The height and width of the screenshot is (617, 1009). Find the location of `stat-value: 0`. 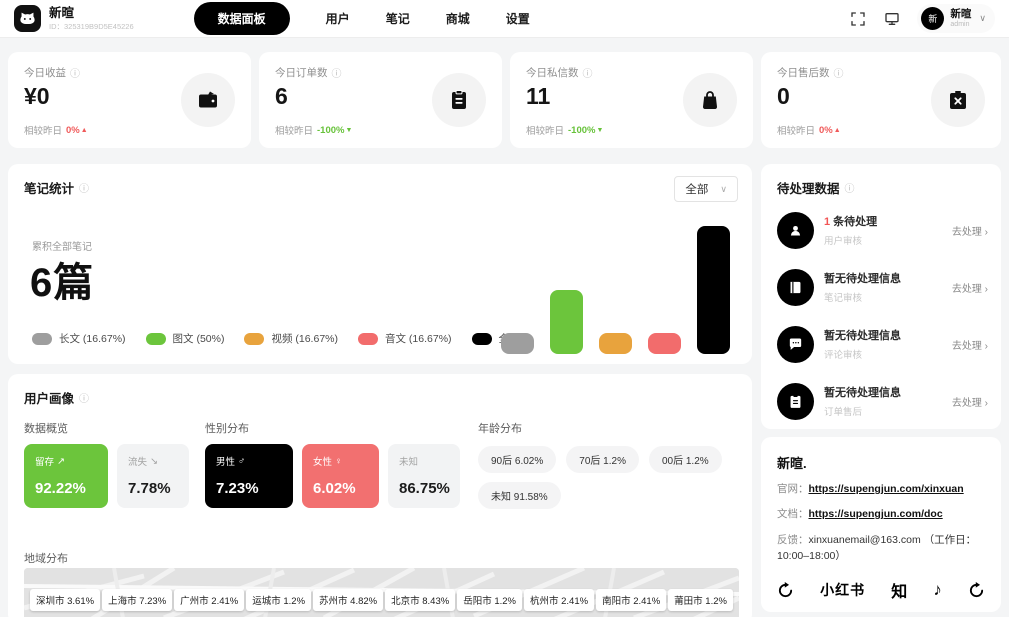

stat-value: 0 is located at coordinates (783, 96).